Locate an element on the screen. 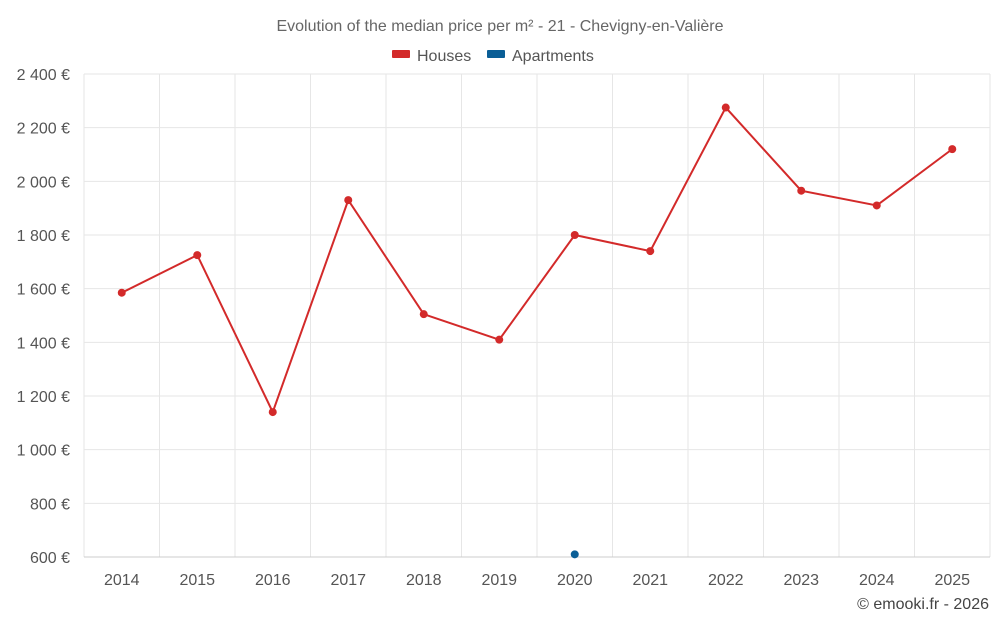 Image resolution: width=1000 pixels, height=625 pixels. houses-point-2024 is located at coordinates (876, 205).